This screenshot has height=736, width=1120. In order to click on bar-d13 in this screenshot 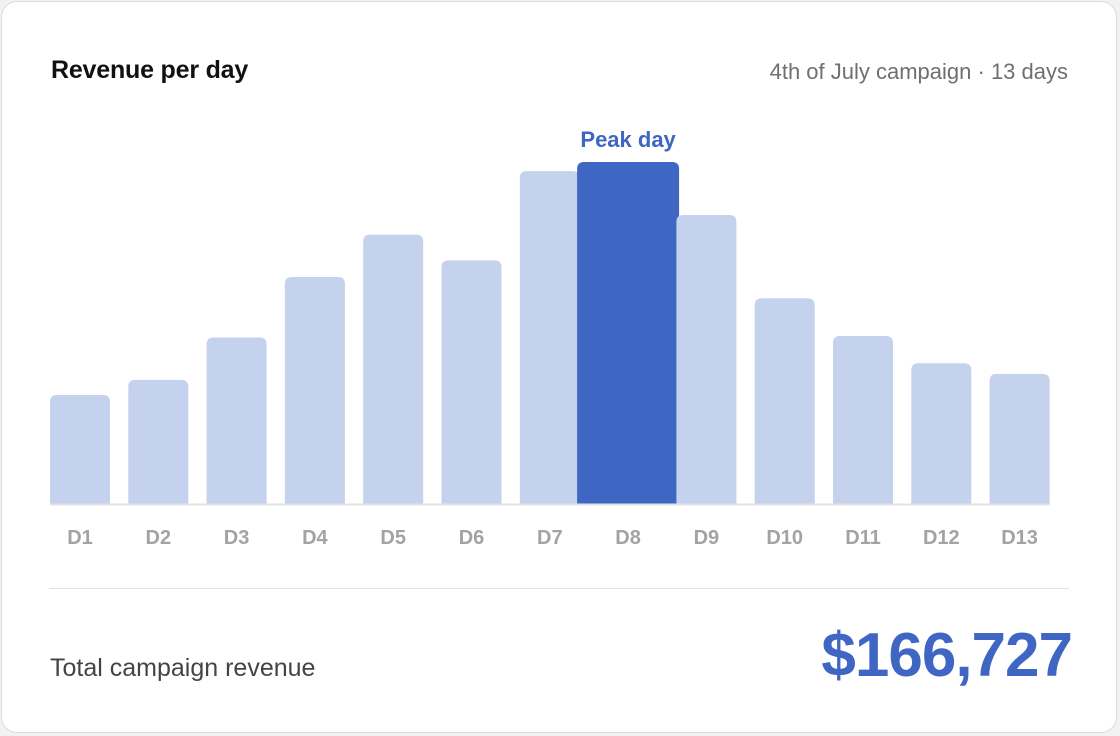, I will do `click(1019, 438)`.